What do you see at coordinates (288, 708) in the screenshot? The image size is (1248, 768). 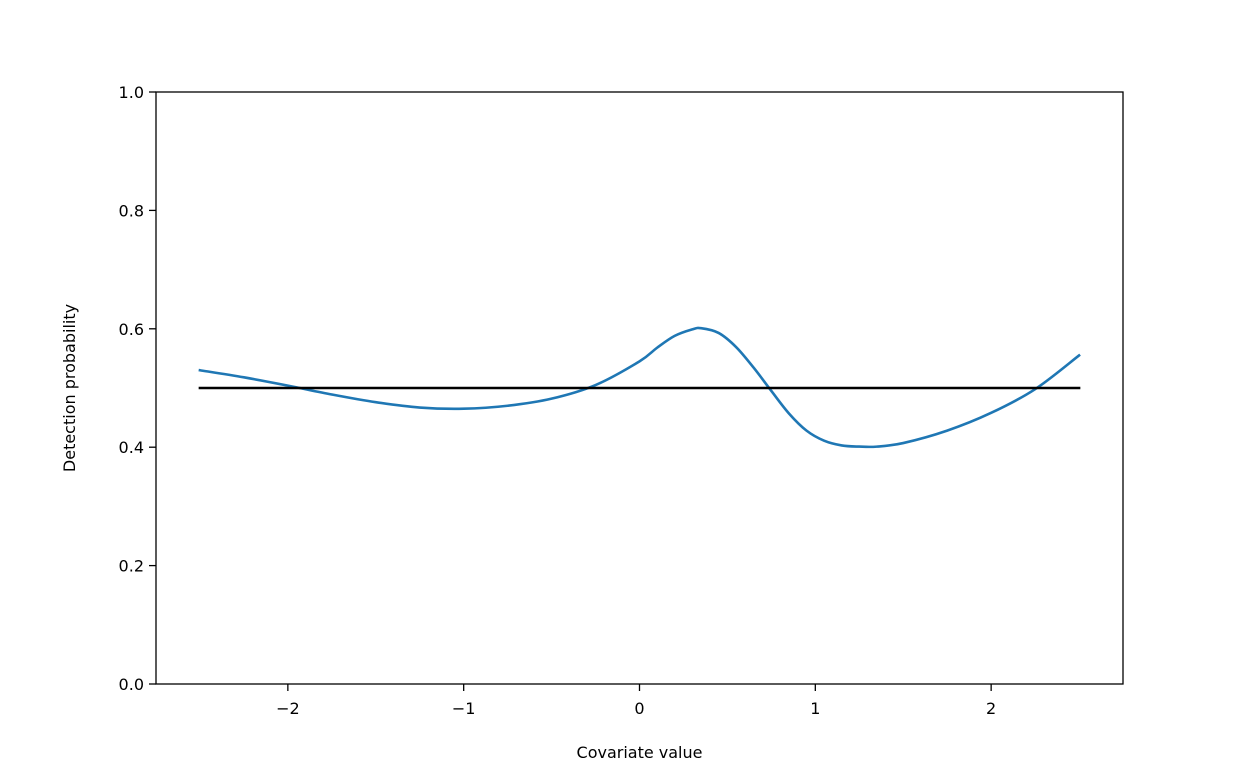 I see `x-tick-label: −2` at bounding box center [288, 708].